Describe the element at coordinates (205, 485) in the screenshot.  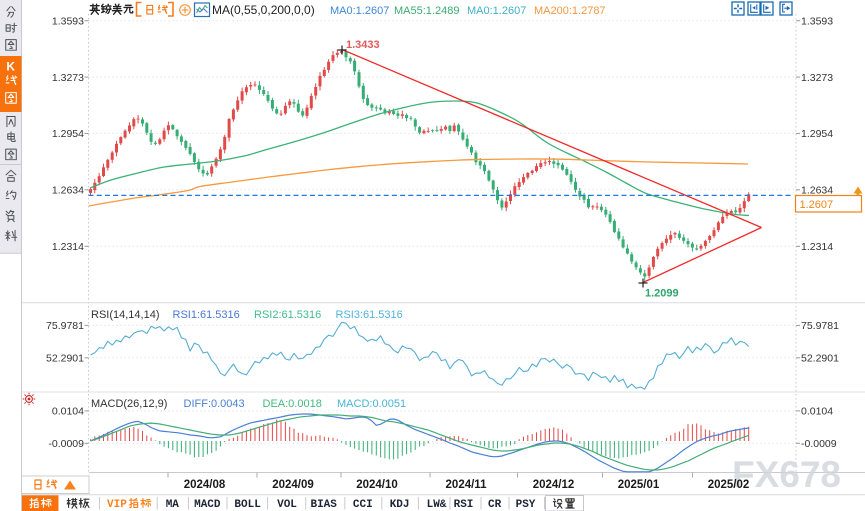
I see `svg-text: 2024/08` at that location.